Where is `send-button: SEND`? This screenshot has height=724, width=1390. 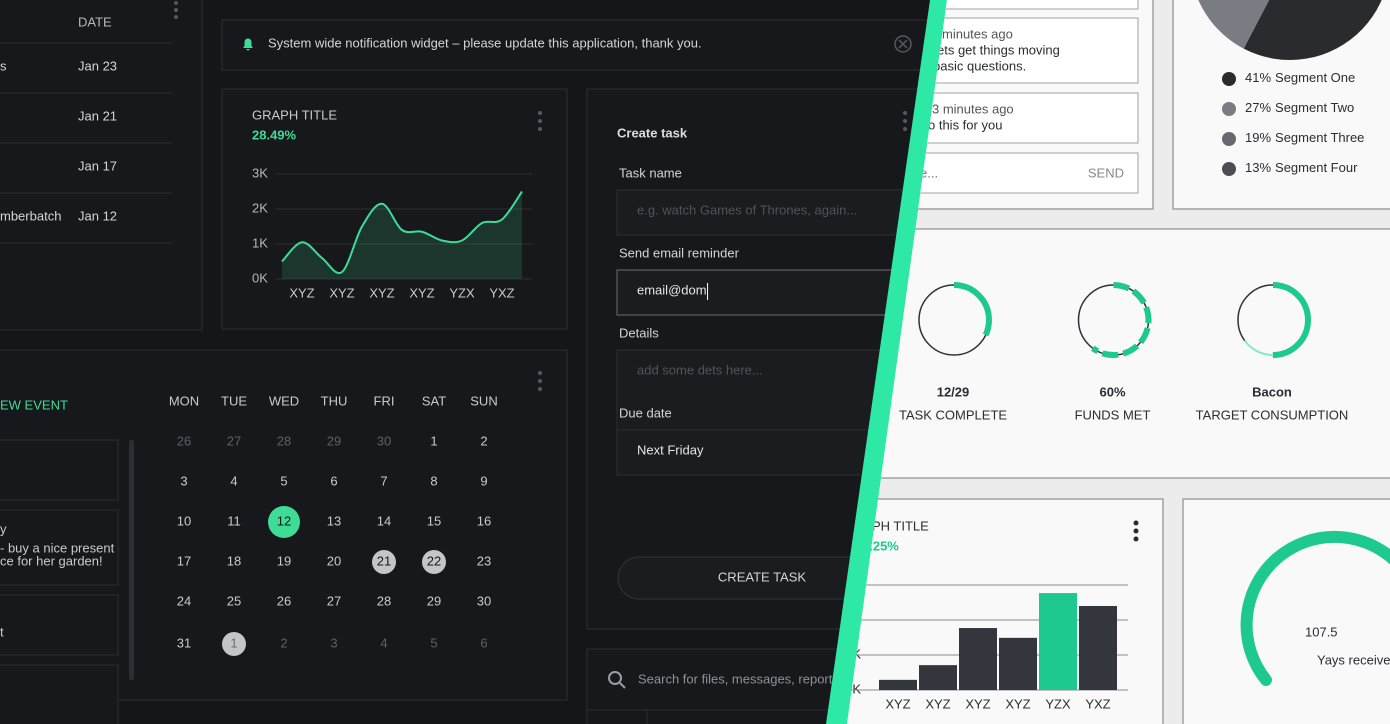 send-button: SEND is located at coordinates (1106, 172).